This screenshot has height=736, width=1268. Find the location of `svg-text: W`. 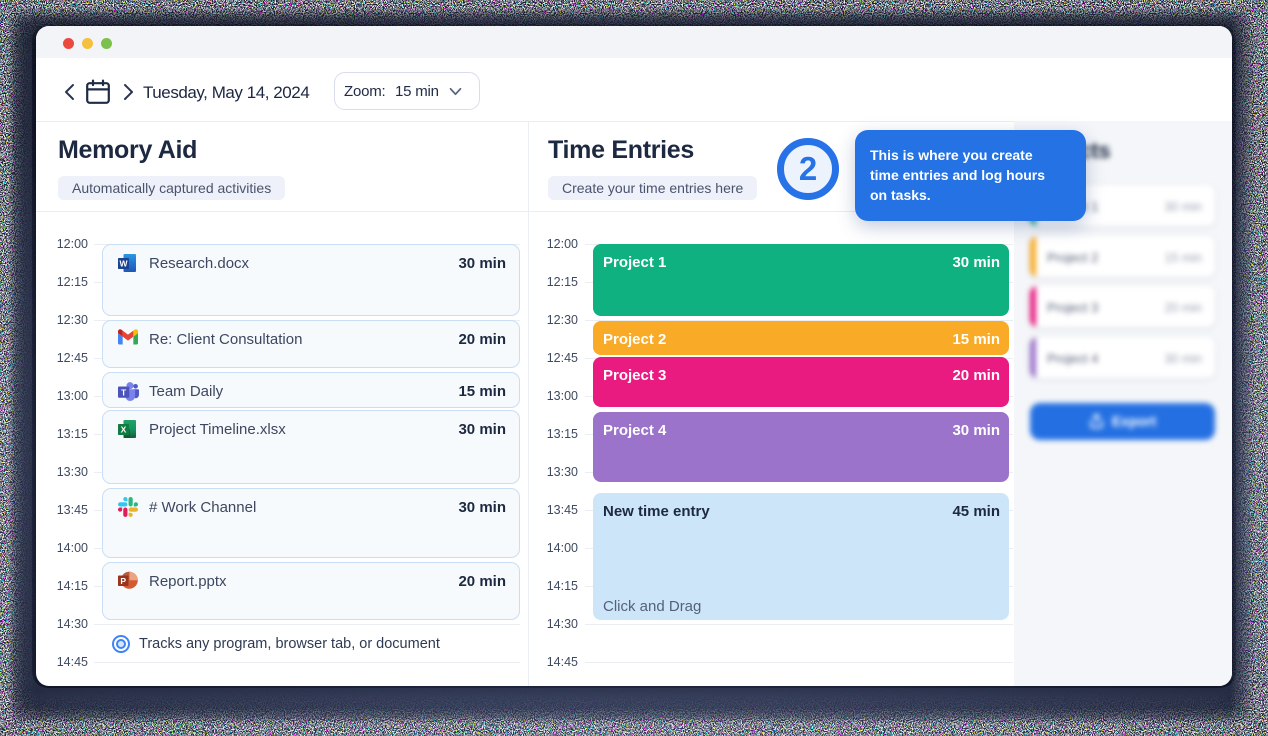

svg-text: W is located at coordinates (123, 264).